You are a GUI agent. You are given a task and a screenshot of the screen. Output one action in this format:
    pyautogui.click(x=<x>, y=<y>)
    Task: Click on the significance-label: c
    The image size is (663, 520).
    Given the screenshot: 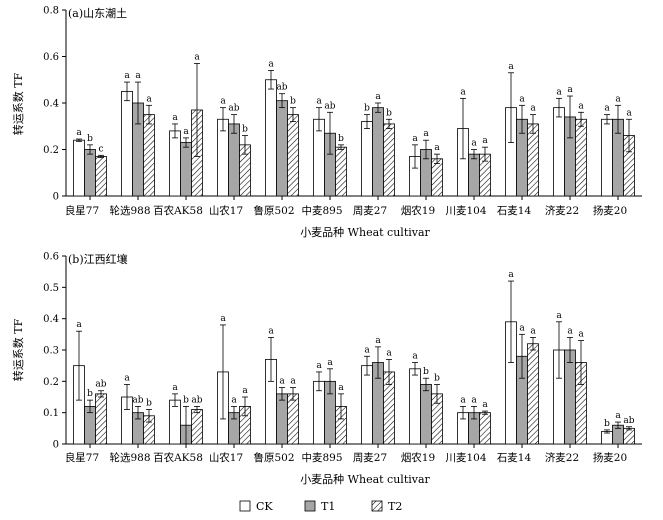 What is the action you would take?
    pyautogui.click(x=100, y=149)
    